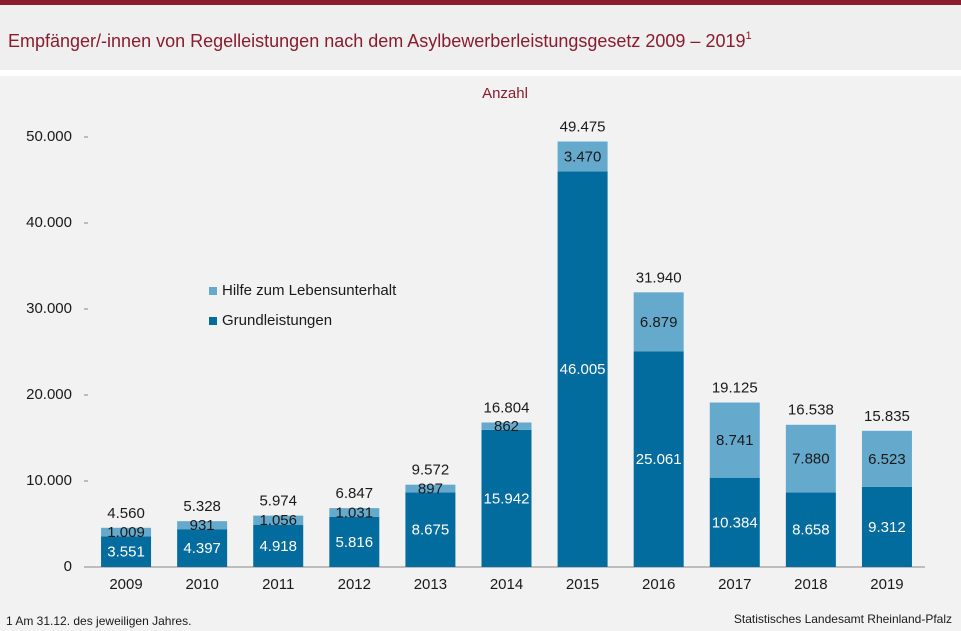 This screenshot has width=961, height=631. Describe the element at coordinates (278, 584) in the screenshot. I see `x-tick-label: 2011` at that location.